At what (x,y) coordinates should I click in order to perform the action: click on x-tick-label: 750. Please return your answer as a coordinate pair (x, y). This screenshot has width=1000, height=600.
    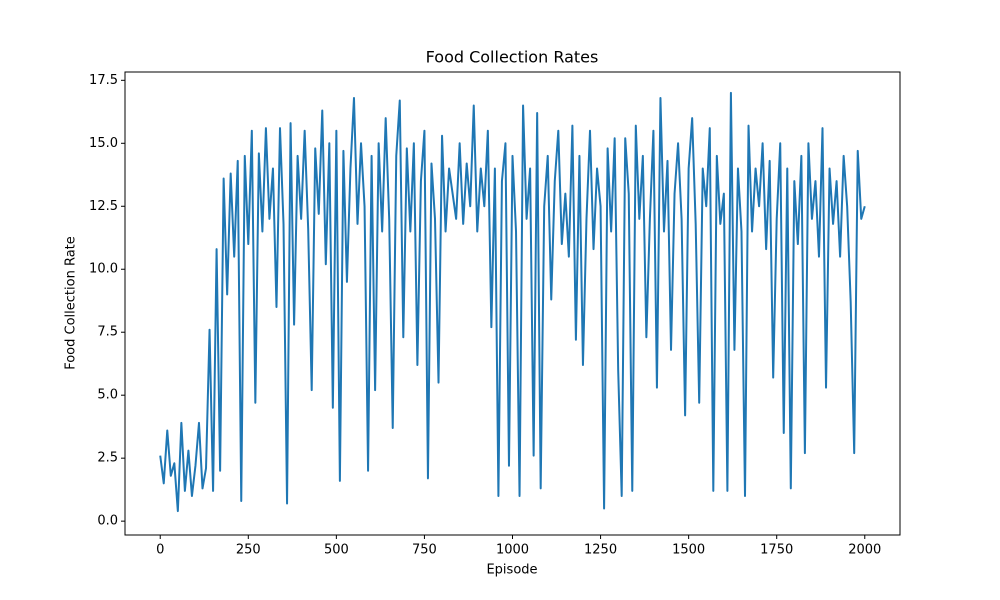
    Looking at the image, I should click on (424, 550).